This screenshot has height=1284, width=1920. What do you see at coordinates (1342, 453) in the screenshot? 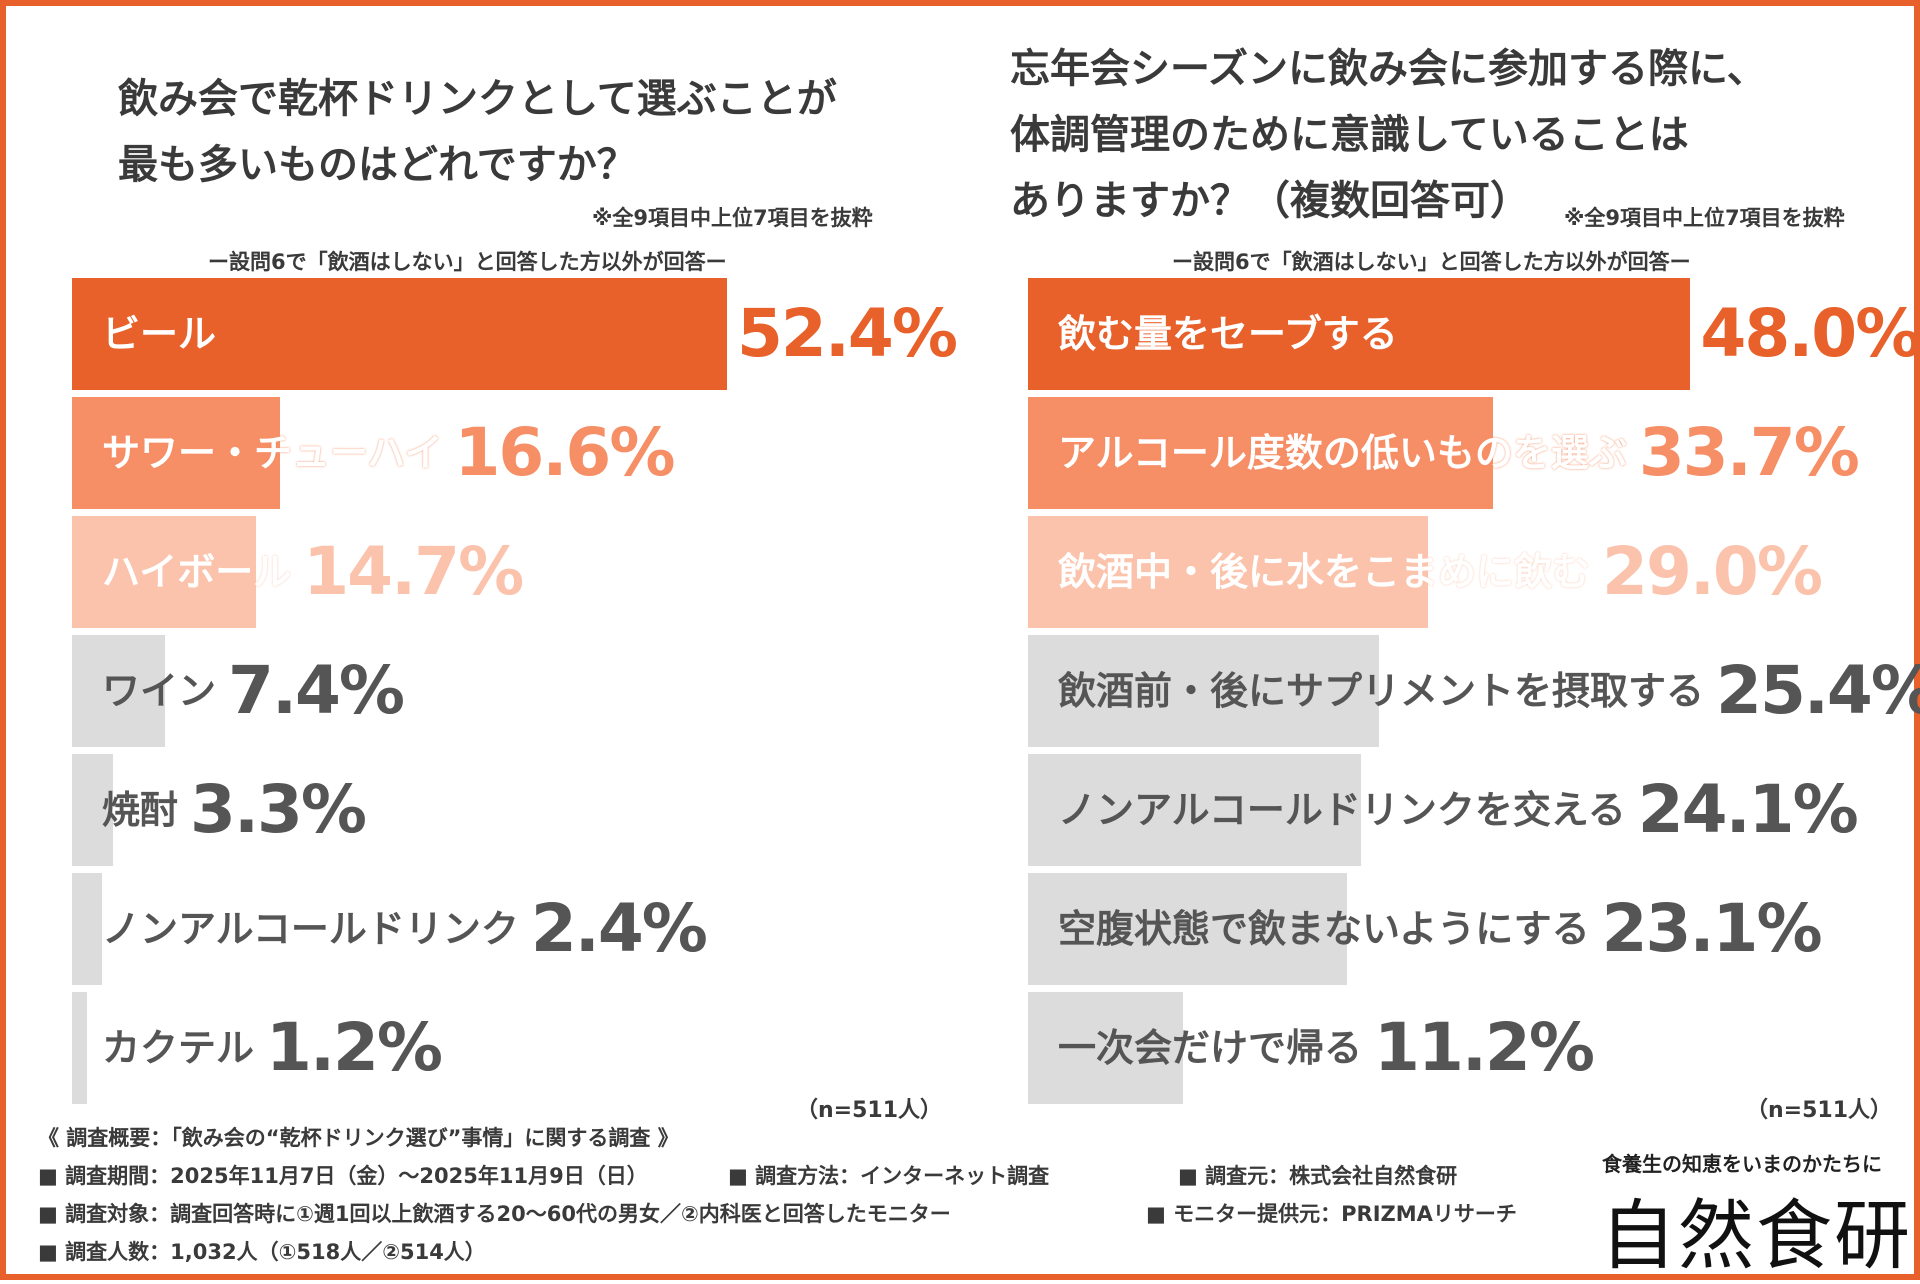
I see `right-bar-label: アルコール度数の低いものを選ぶ` at bounding box center [1342, 453].